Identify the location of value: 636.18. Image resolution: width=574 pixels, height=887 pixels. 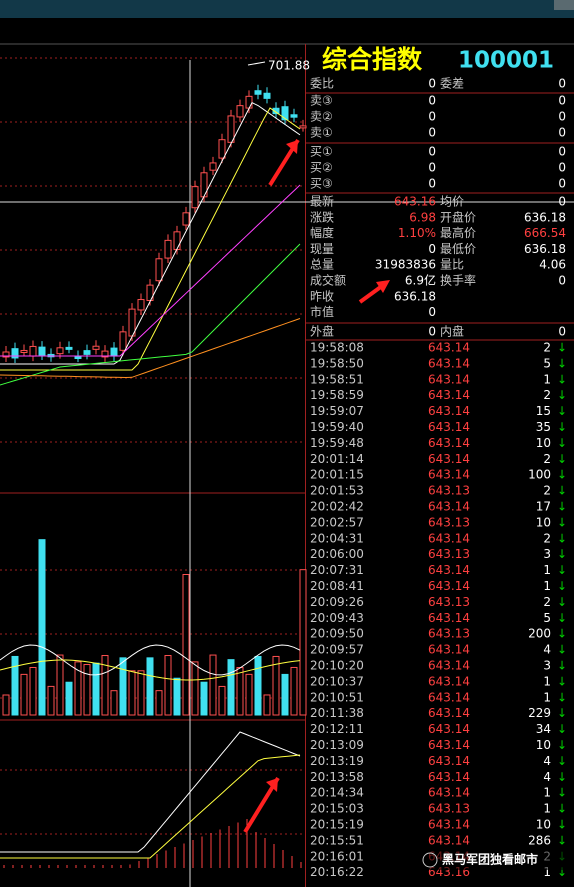
(545, 217).